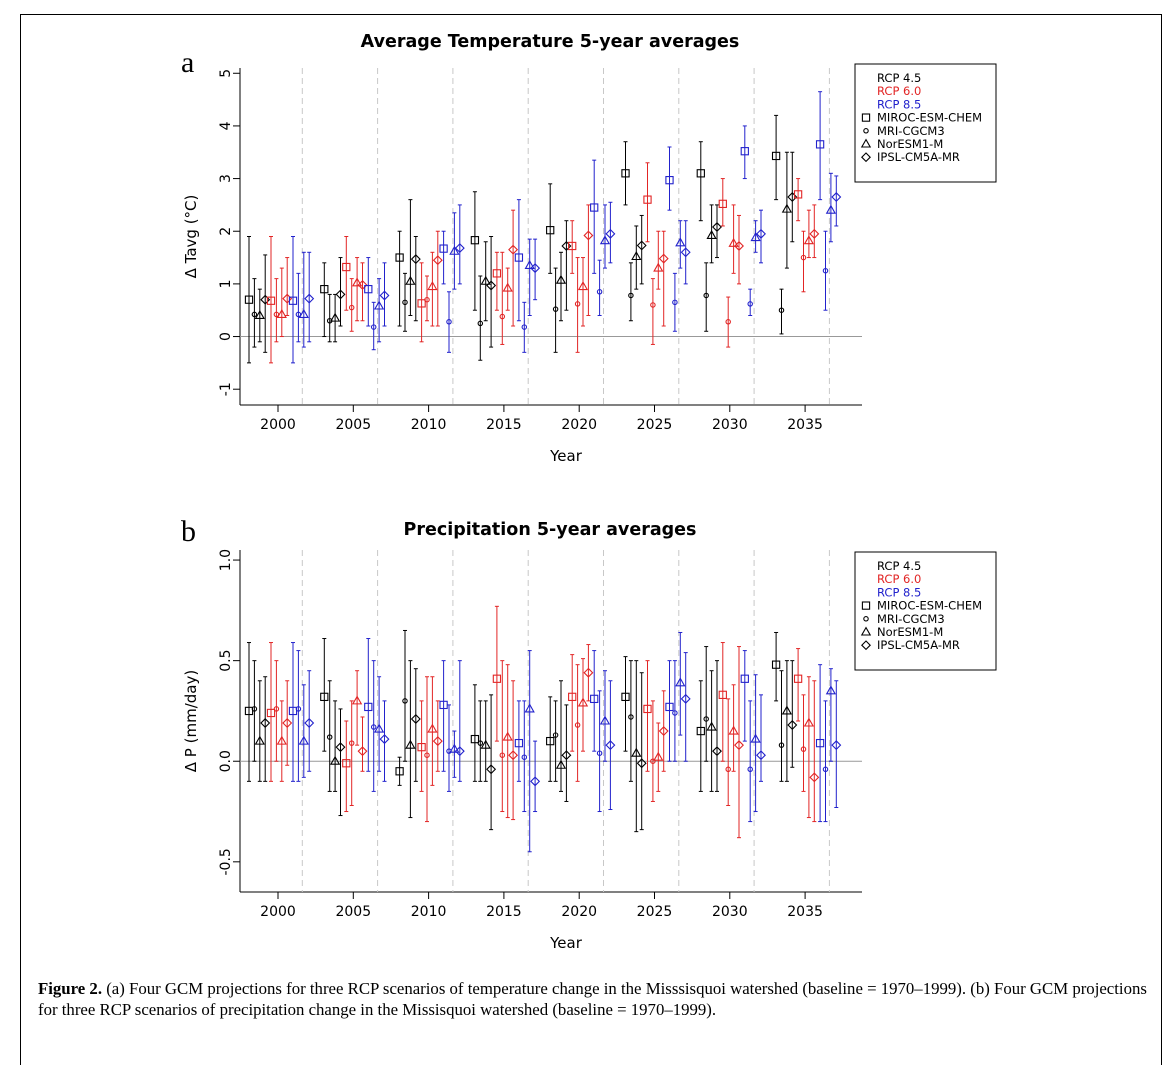 This screenshot has height=1065, width=1170. What do you see at coordinates (911, 131) in the screenshot?
I see `legend-model: MRI-CGCM3` at bounding box center [911, 131].